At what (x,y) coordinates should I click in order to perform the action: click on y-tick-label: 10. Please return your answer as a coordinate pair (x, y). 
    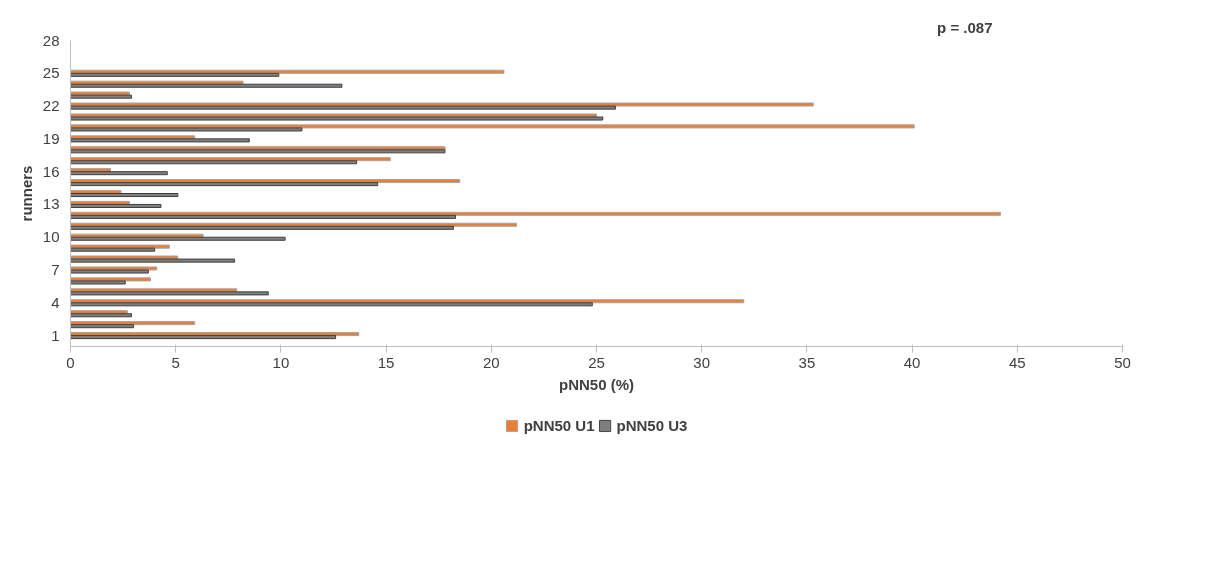
    Looking at the image, I should click on (51, 237).